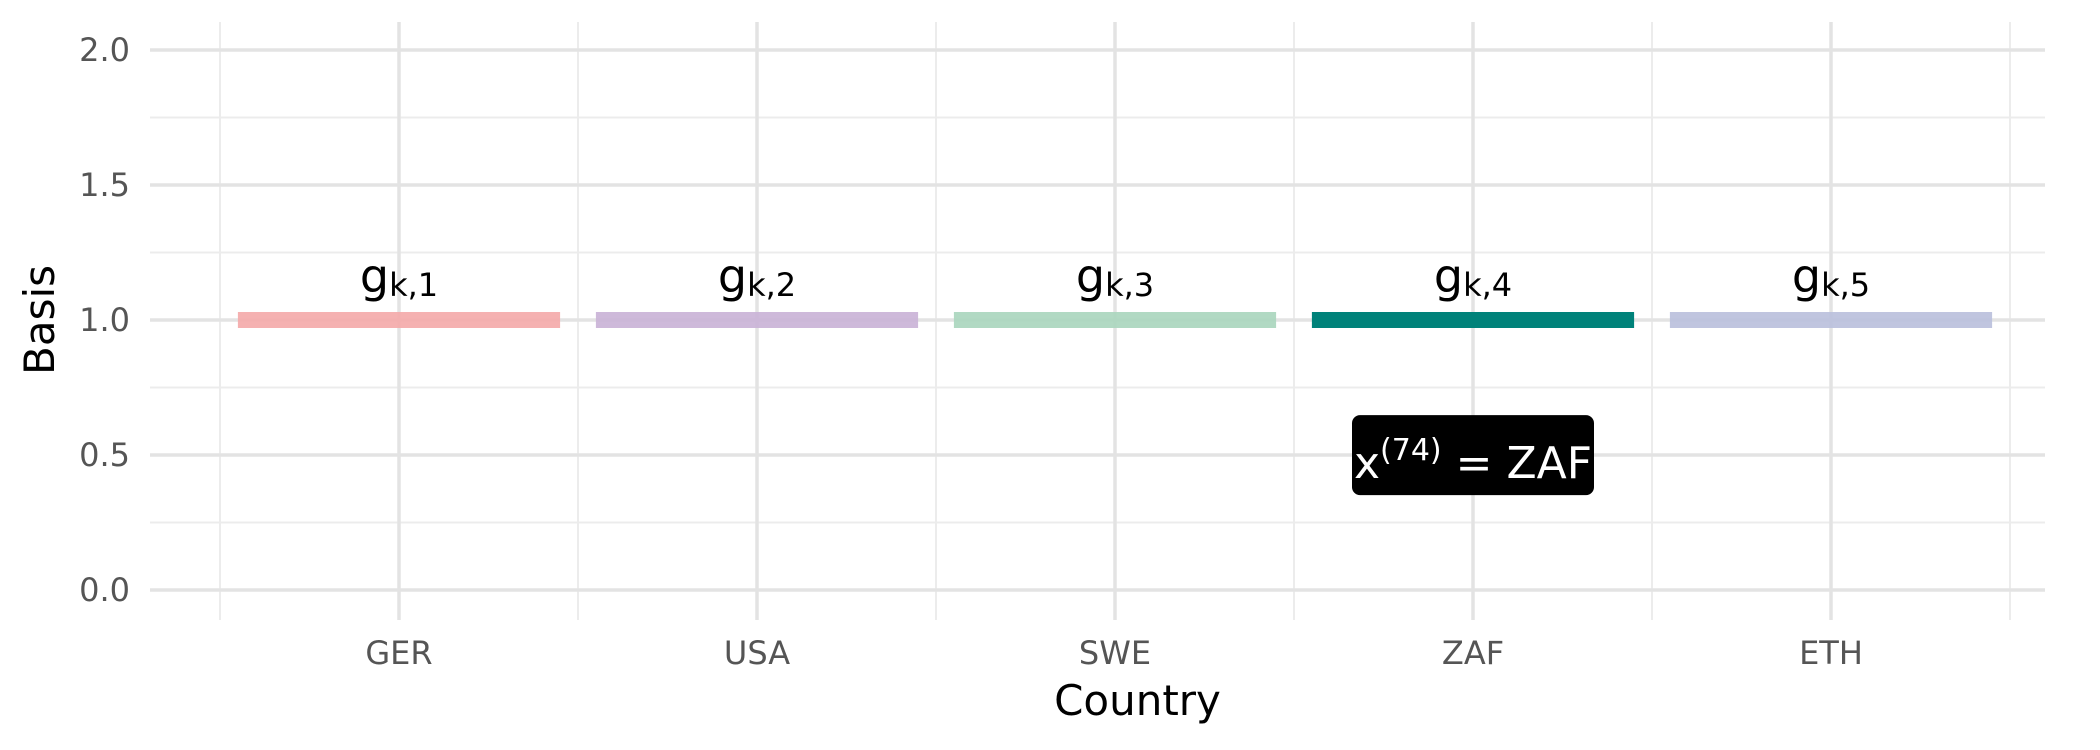  Describe the element at coordinates (104, 455) in the screenshot. I see `y-tick-label: 0.5` at that location.